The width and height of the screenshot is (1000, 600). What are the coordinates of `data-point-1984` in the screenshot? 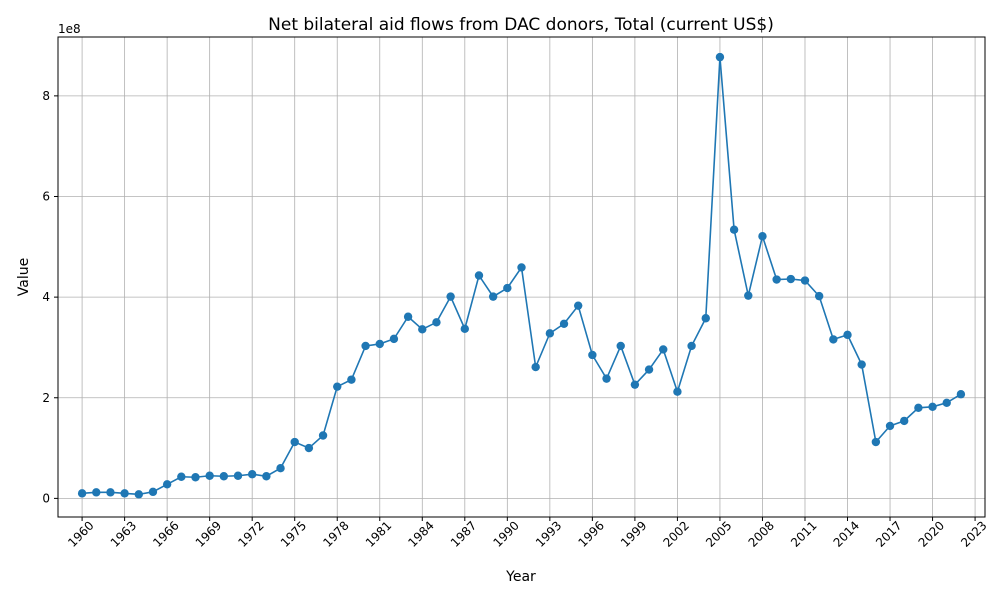 It's located at (422, 329).